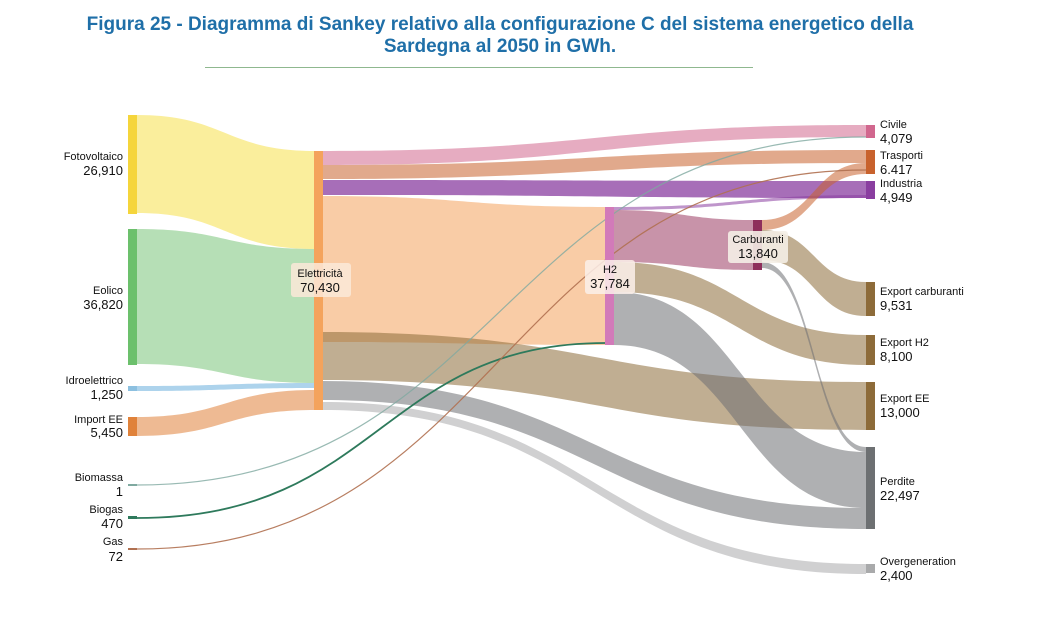 Image resolution: width=1041 pixels, height=632 pixels. I want to click on link-elettricita-perdite, so click(594, 455).